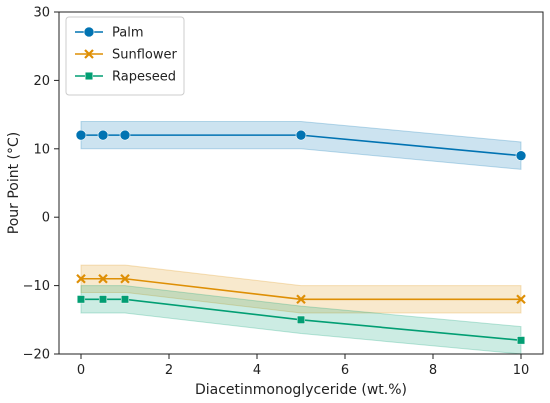  Describe the element at coordinates (36, 355) in the screenshot. I see `y-tick-label: −20` at that location.